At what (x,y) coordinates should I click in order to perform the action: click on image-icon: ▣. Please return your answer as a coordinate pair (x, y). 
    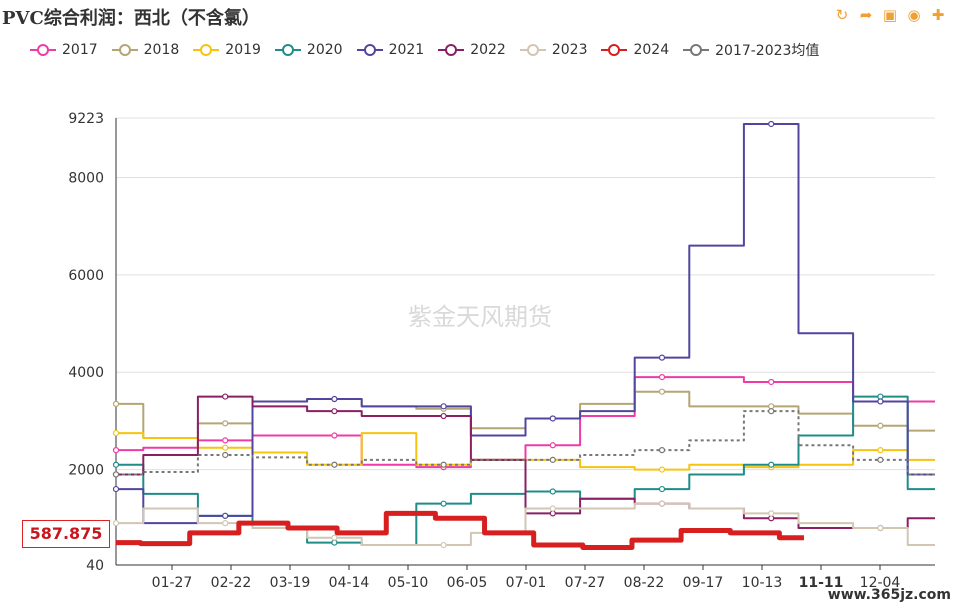
    Looking at the image, I should click on (890, 15).